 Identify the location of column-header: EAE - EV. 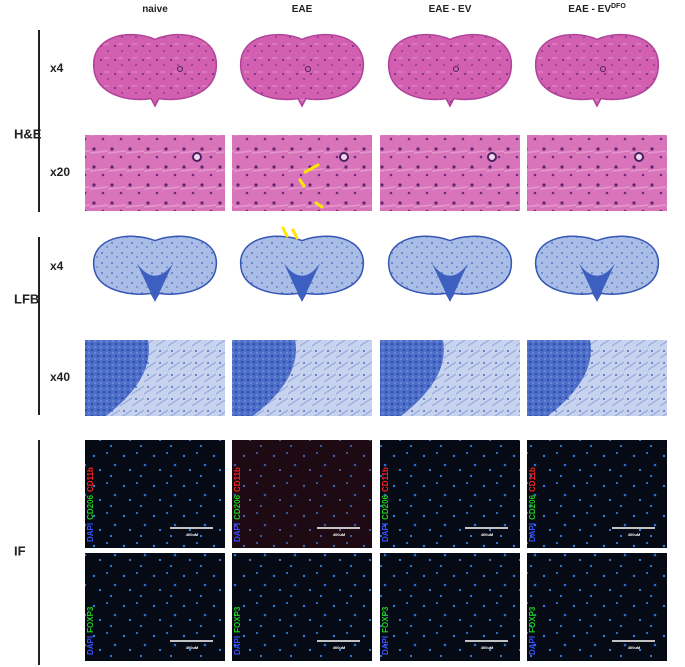
(450, 9).